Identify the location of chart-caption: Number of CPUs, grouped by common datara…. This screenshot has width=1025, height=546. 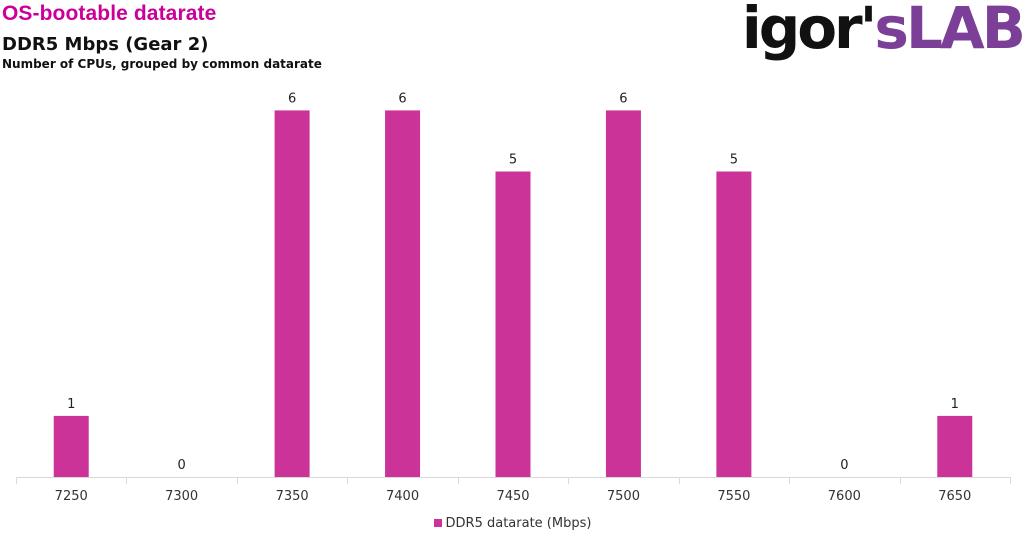
(162, 64).